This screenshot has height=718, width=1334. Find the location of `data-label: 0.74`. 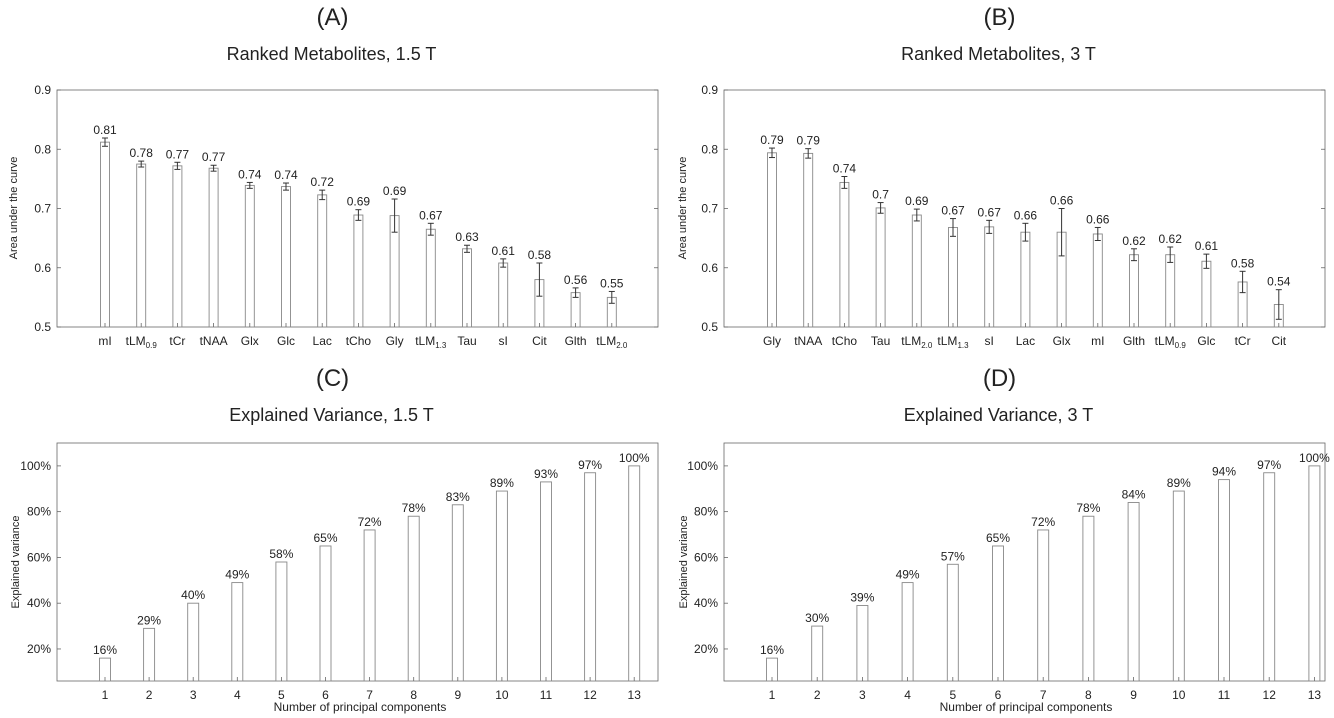

data-label: 0.74 is located at coordinates (286, 175).